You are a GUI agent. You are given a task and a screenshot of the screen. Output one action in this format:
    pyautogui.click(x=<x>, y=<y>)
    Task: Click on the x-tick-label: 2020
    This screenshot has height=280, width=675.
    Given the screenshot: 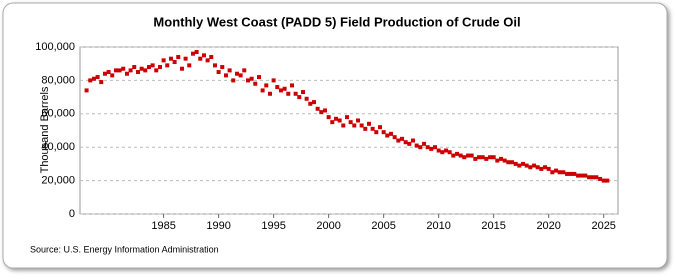 What is the action you would take?
    pyautogui.click(x=548, y=226)
    